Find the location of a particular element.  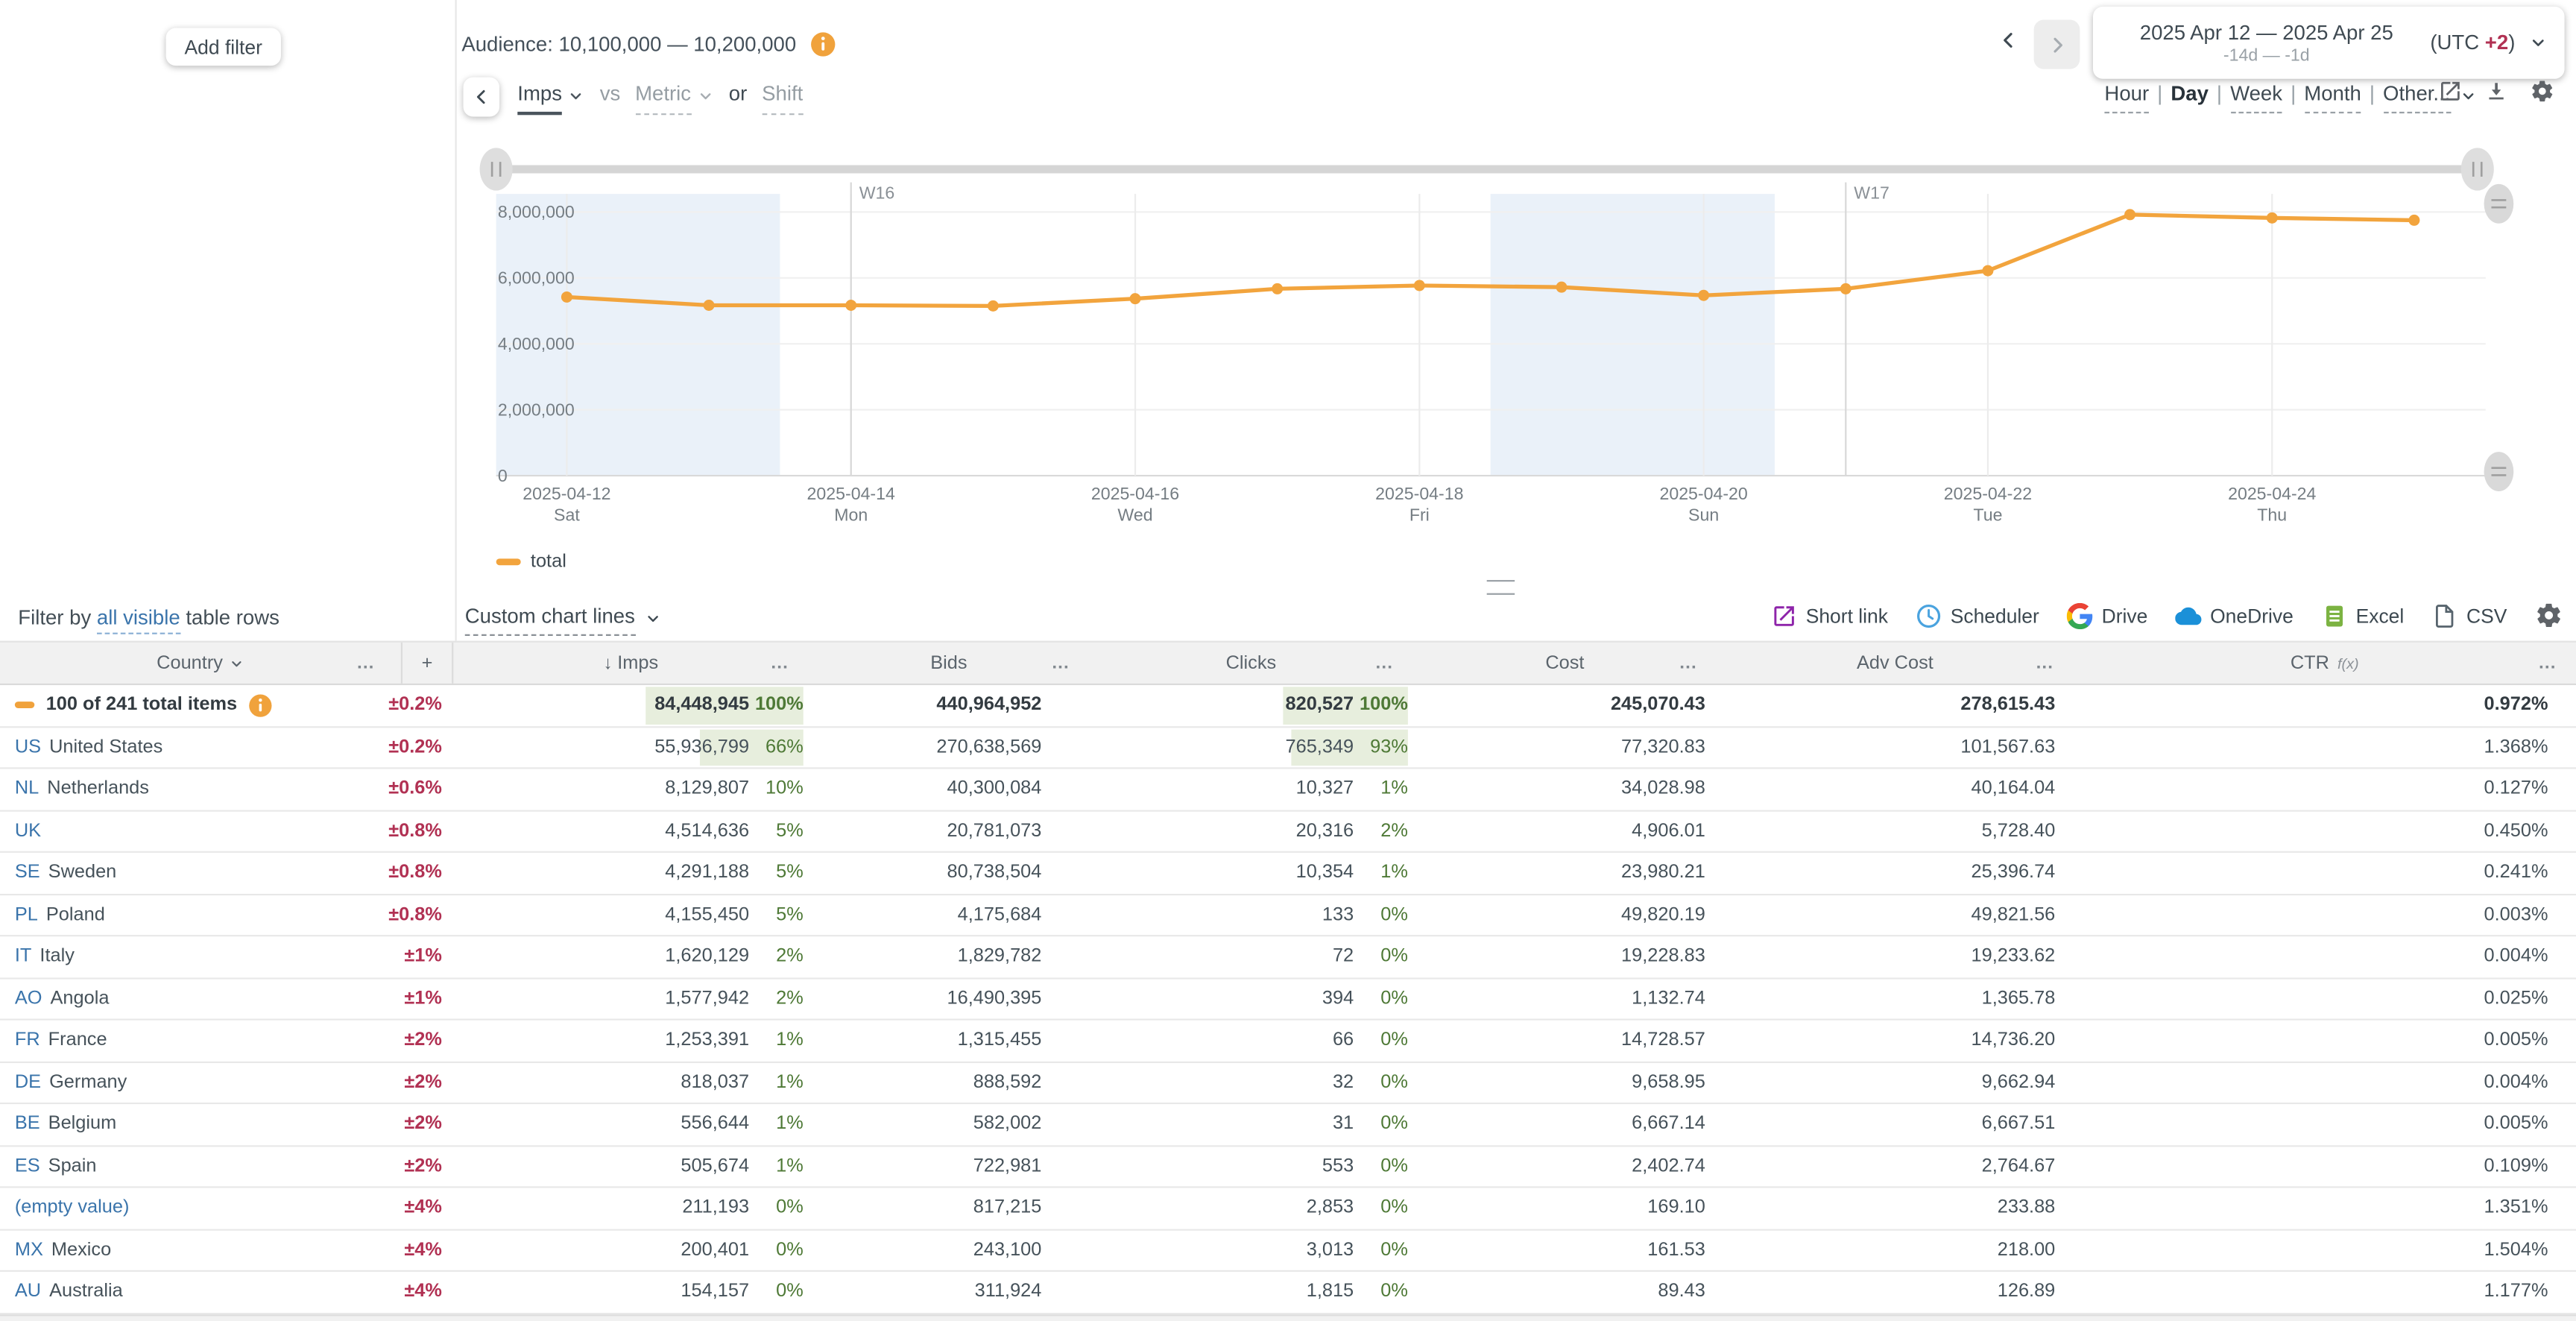

country-code-link: NL is located at coordinates (27, 789).